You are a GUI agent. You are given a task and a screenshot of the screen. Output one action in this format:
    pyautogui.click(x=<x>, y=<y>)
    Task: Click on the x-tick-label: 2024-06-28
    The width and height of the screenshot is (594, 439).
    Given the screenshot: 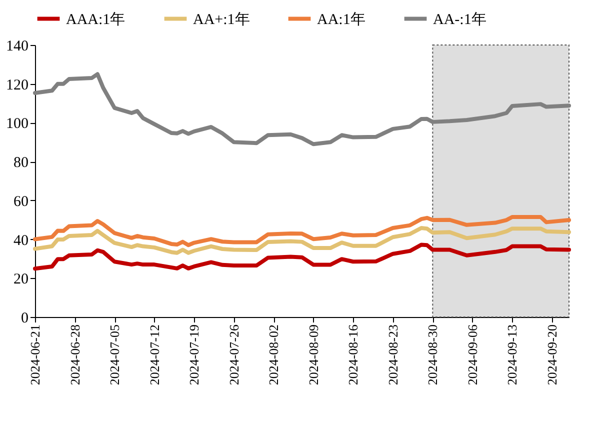 What is the action you would take?
    pyautogui.click(x=74, y=355)
    